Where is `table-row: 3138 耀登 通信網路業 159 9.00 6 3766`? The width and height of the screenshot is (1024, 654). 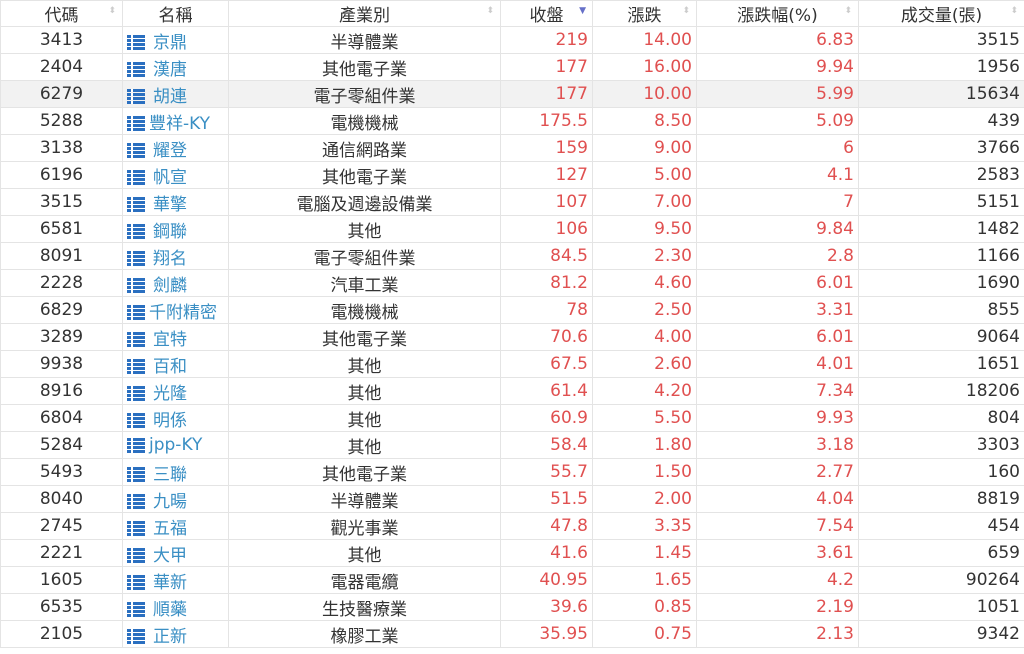
table-row: 3138 耀登 通信網路業 159 9.00 6 3766 is located at coordinates (512, 148).